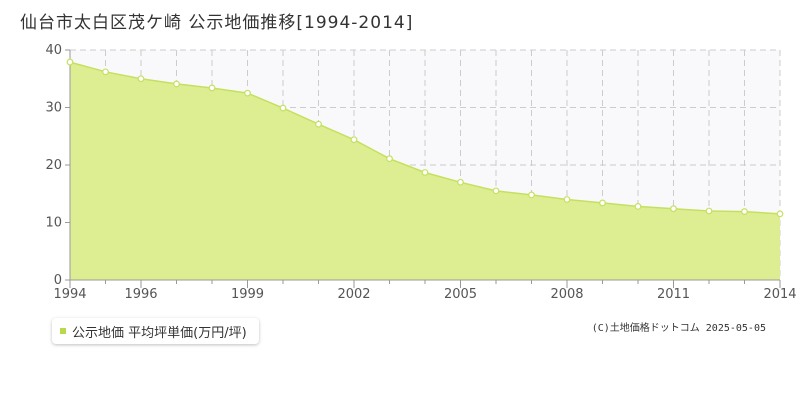 The height and width of the screenshot is (400, 800). I want to click on x-tick-label: 2008, so click(566, 294).